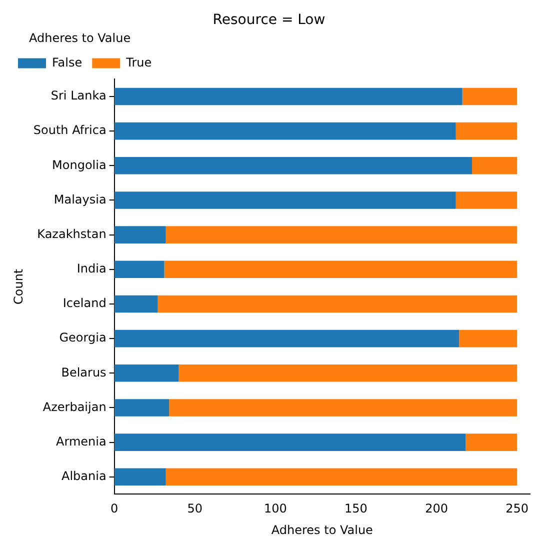 Image resolution: width=552 pixels, height=550 pixels. What do you see at coordinates (517, 509) in the screenshot?
I see `x-tick-label: 250` at bounding box center [517, 509].